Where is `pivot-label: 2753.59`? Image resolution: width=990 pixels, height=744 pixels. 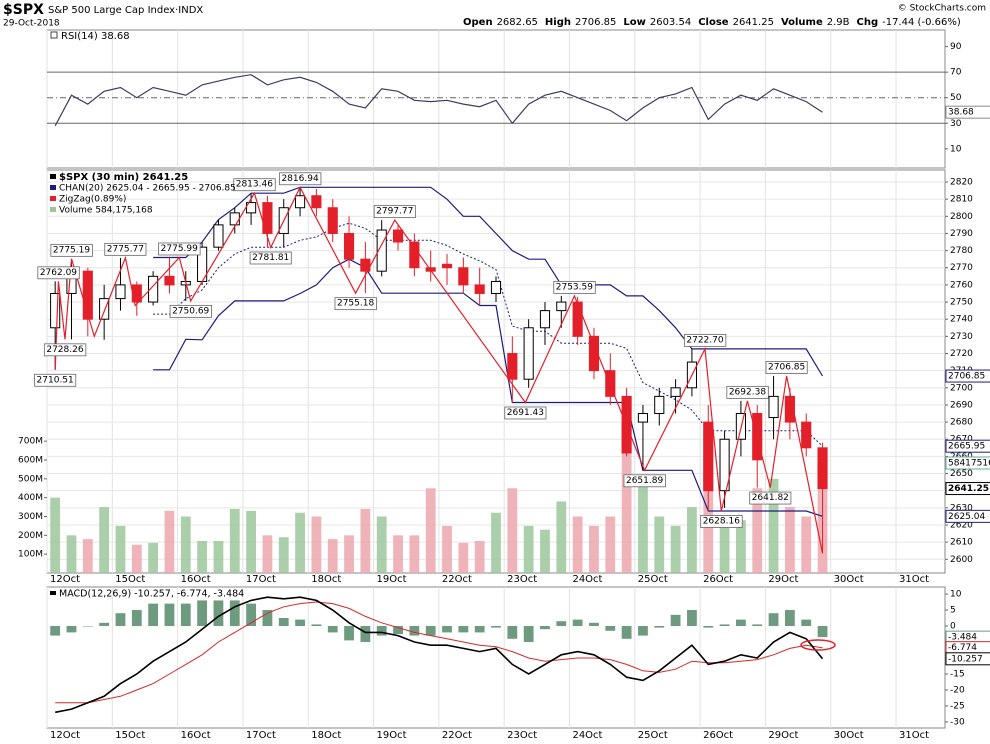
pivot-label: 2753.59 is located at coordinates (574, 287).